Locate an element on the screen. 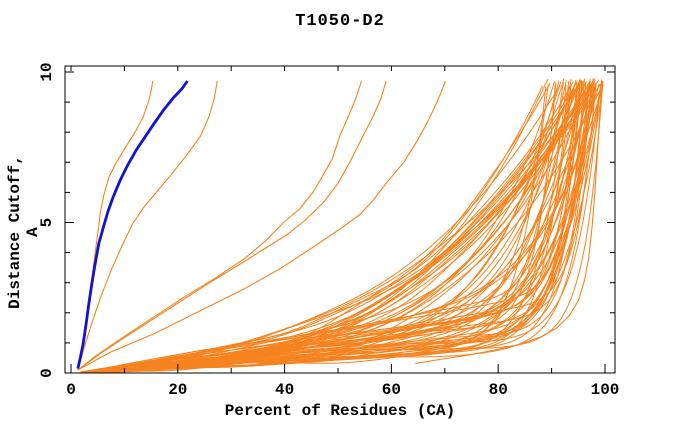 This screenshot has width=680, height=440. highlight-curve is located at coordinates (132, 224).